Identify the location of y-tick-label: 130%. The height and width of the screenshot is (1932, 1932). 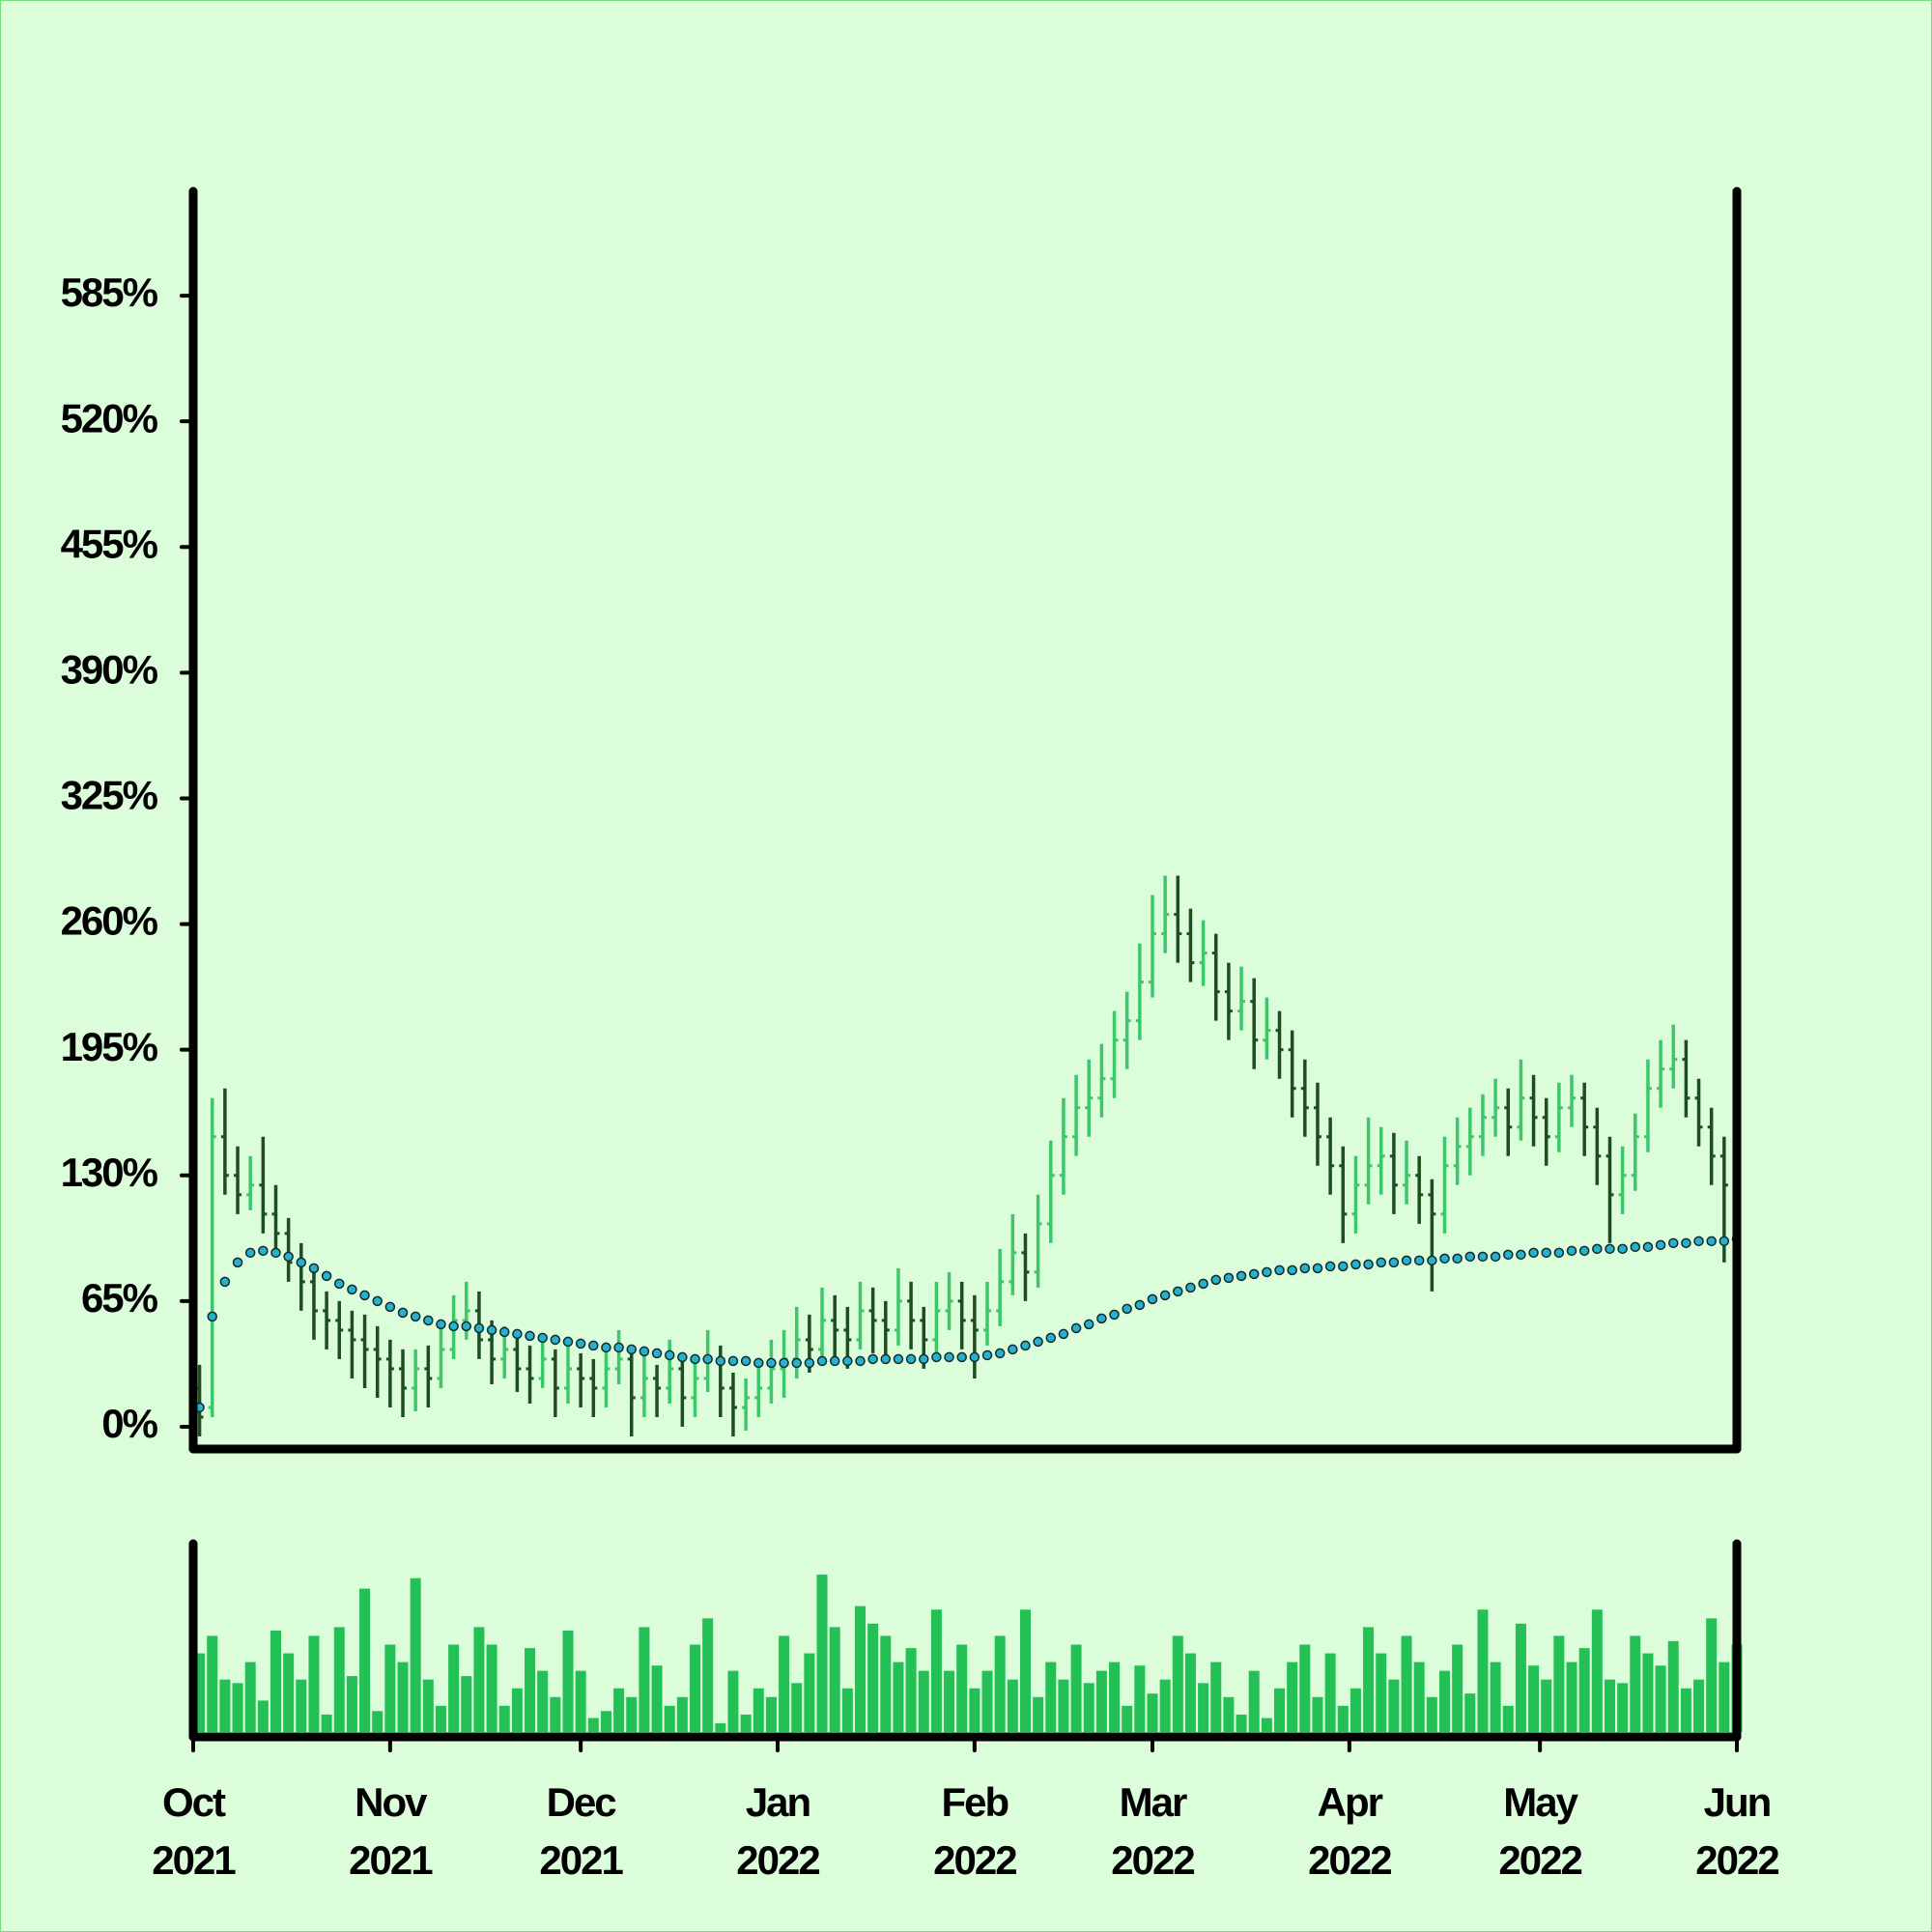
(109, 1172).